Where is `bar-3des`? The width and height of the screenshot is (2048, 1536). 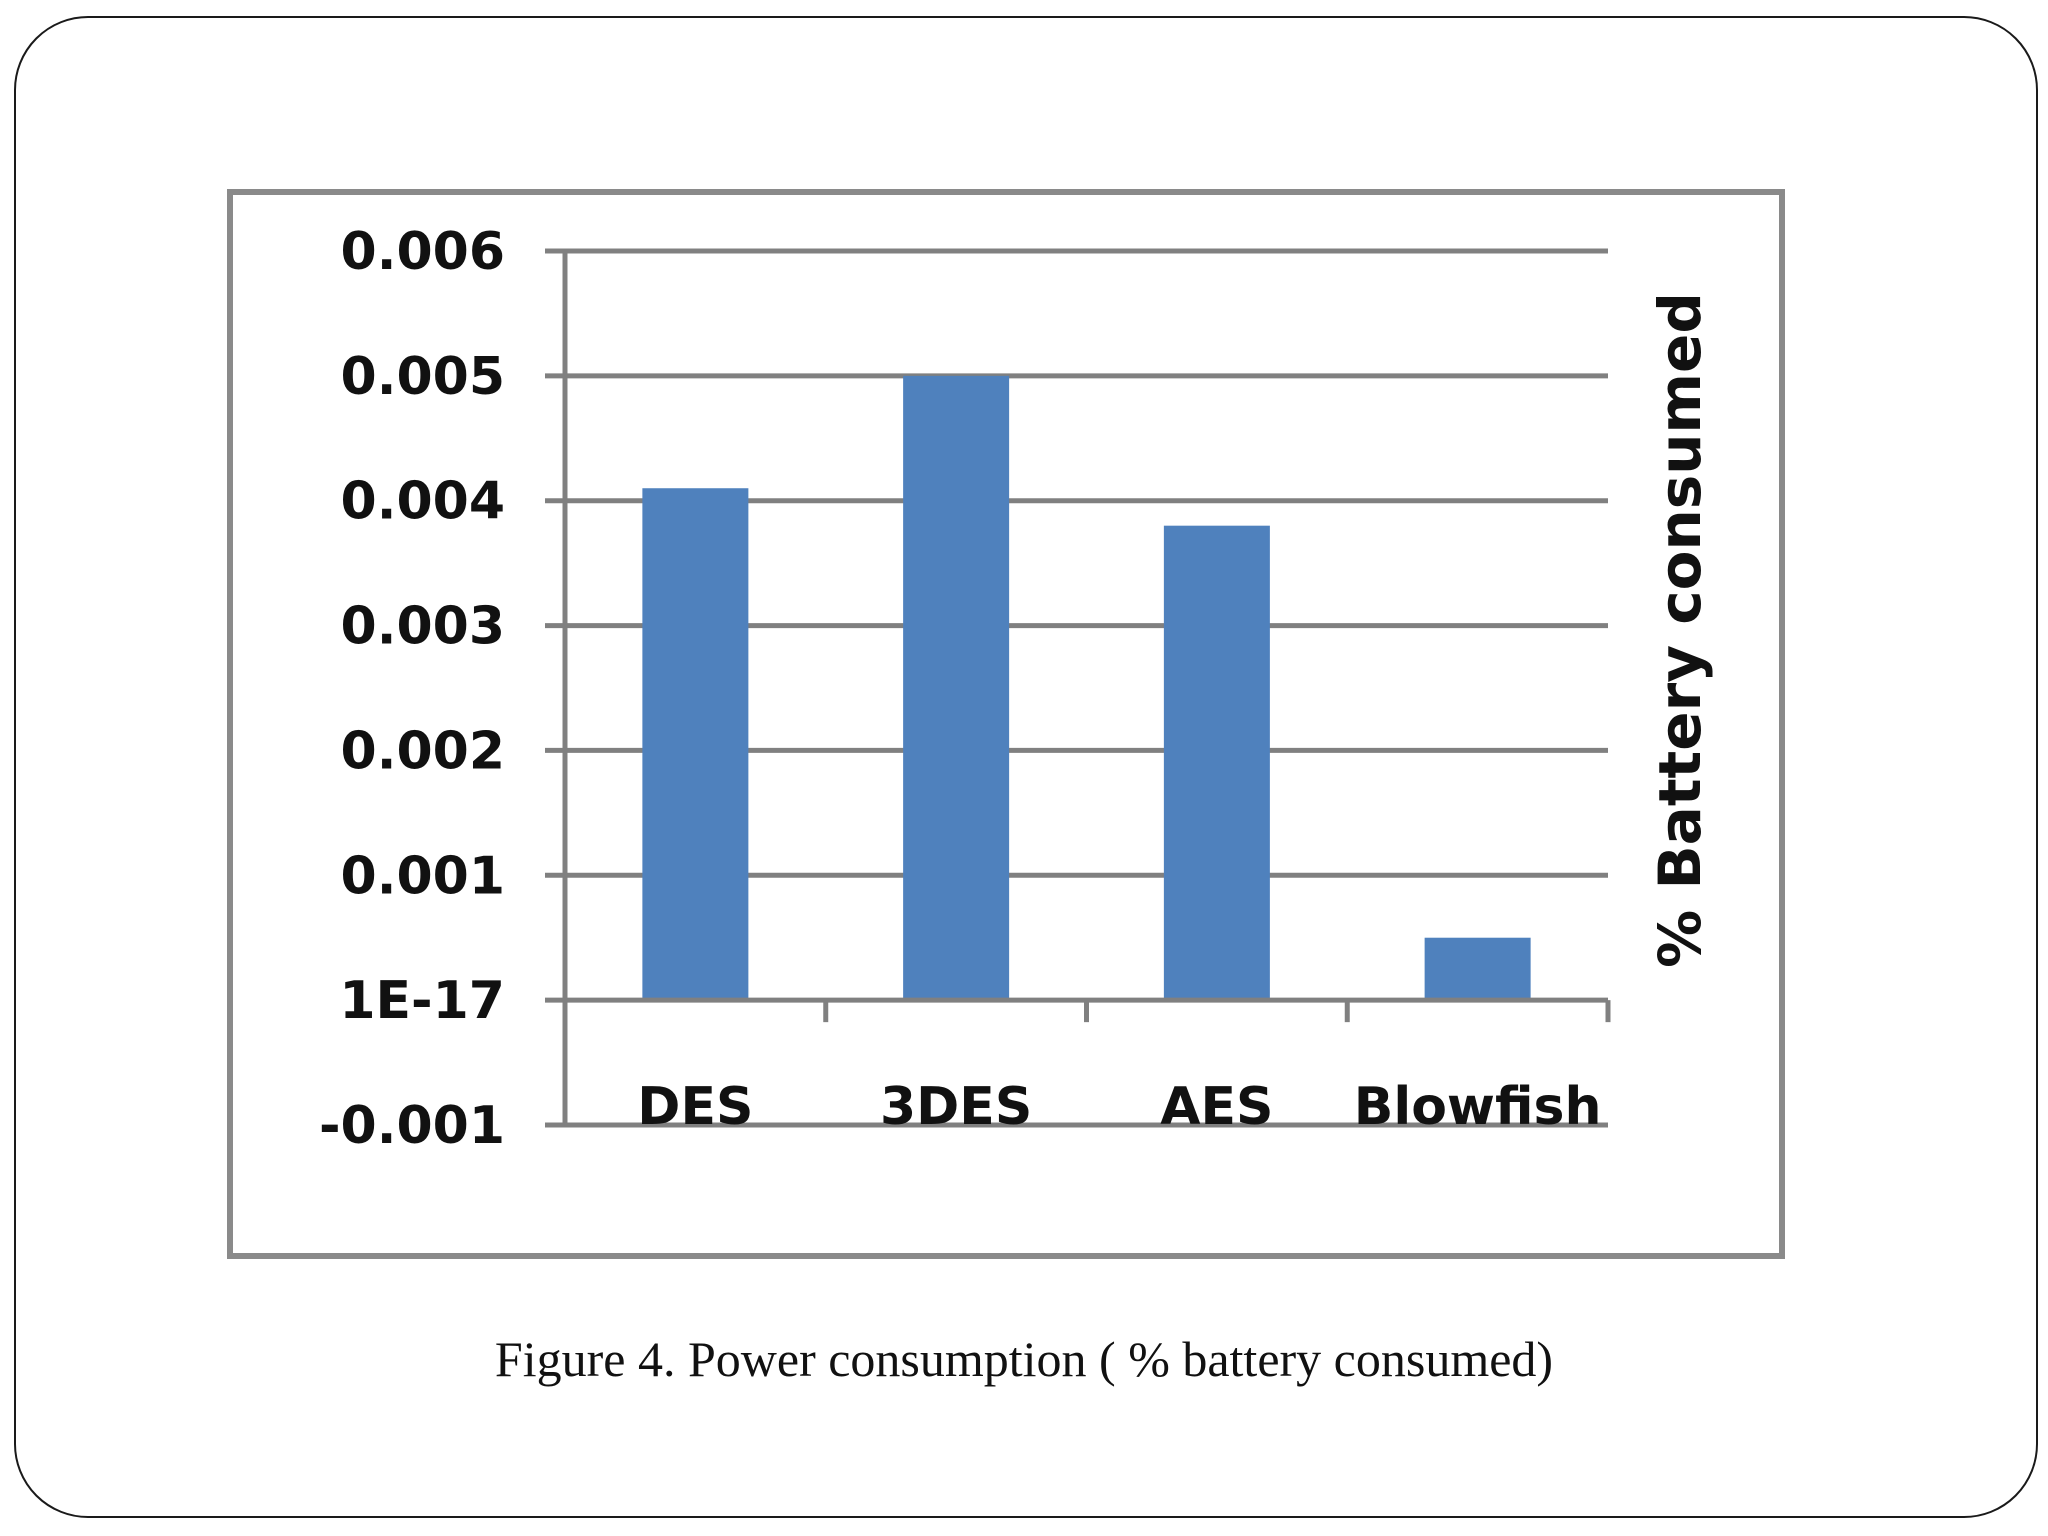
bar-3des is located at coordinates (956, 688).